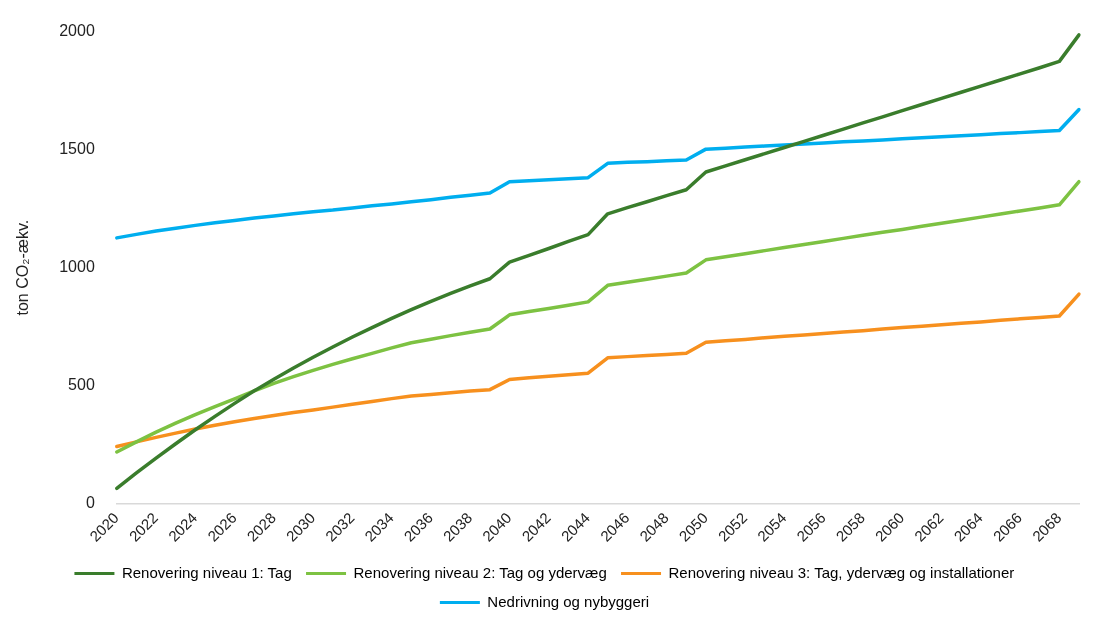 The width and height of the screenshot is (1099, 625). What do you see at coordinates (568, 601) in the screenshot?
I see `legend-label: Nedrivning og nybyggeri` at bounding box center [568, 601].